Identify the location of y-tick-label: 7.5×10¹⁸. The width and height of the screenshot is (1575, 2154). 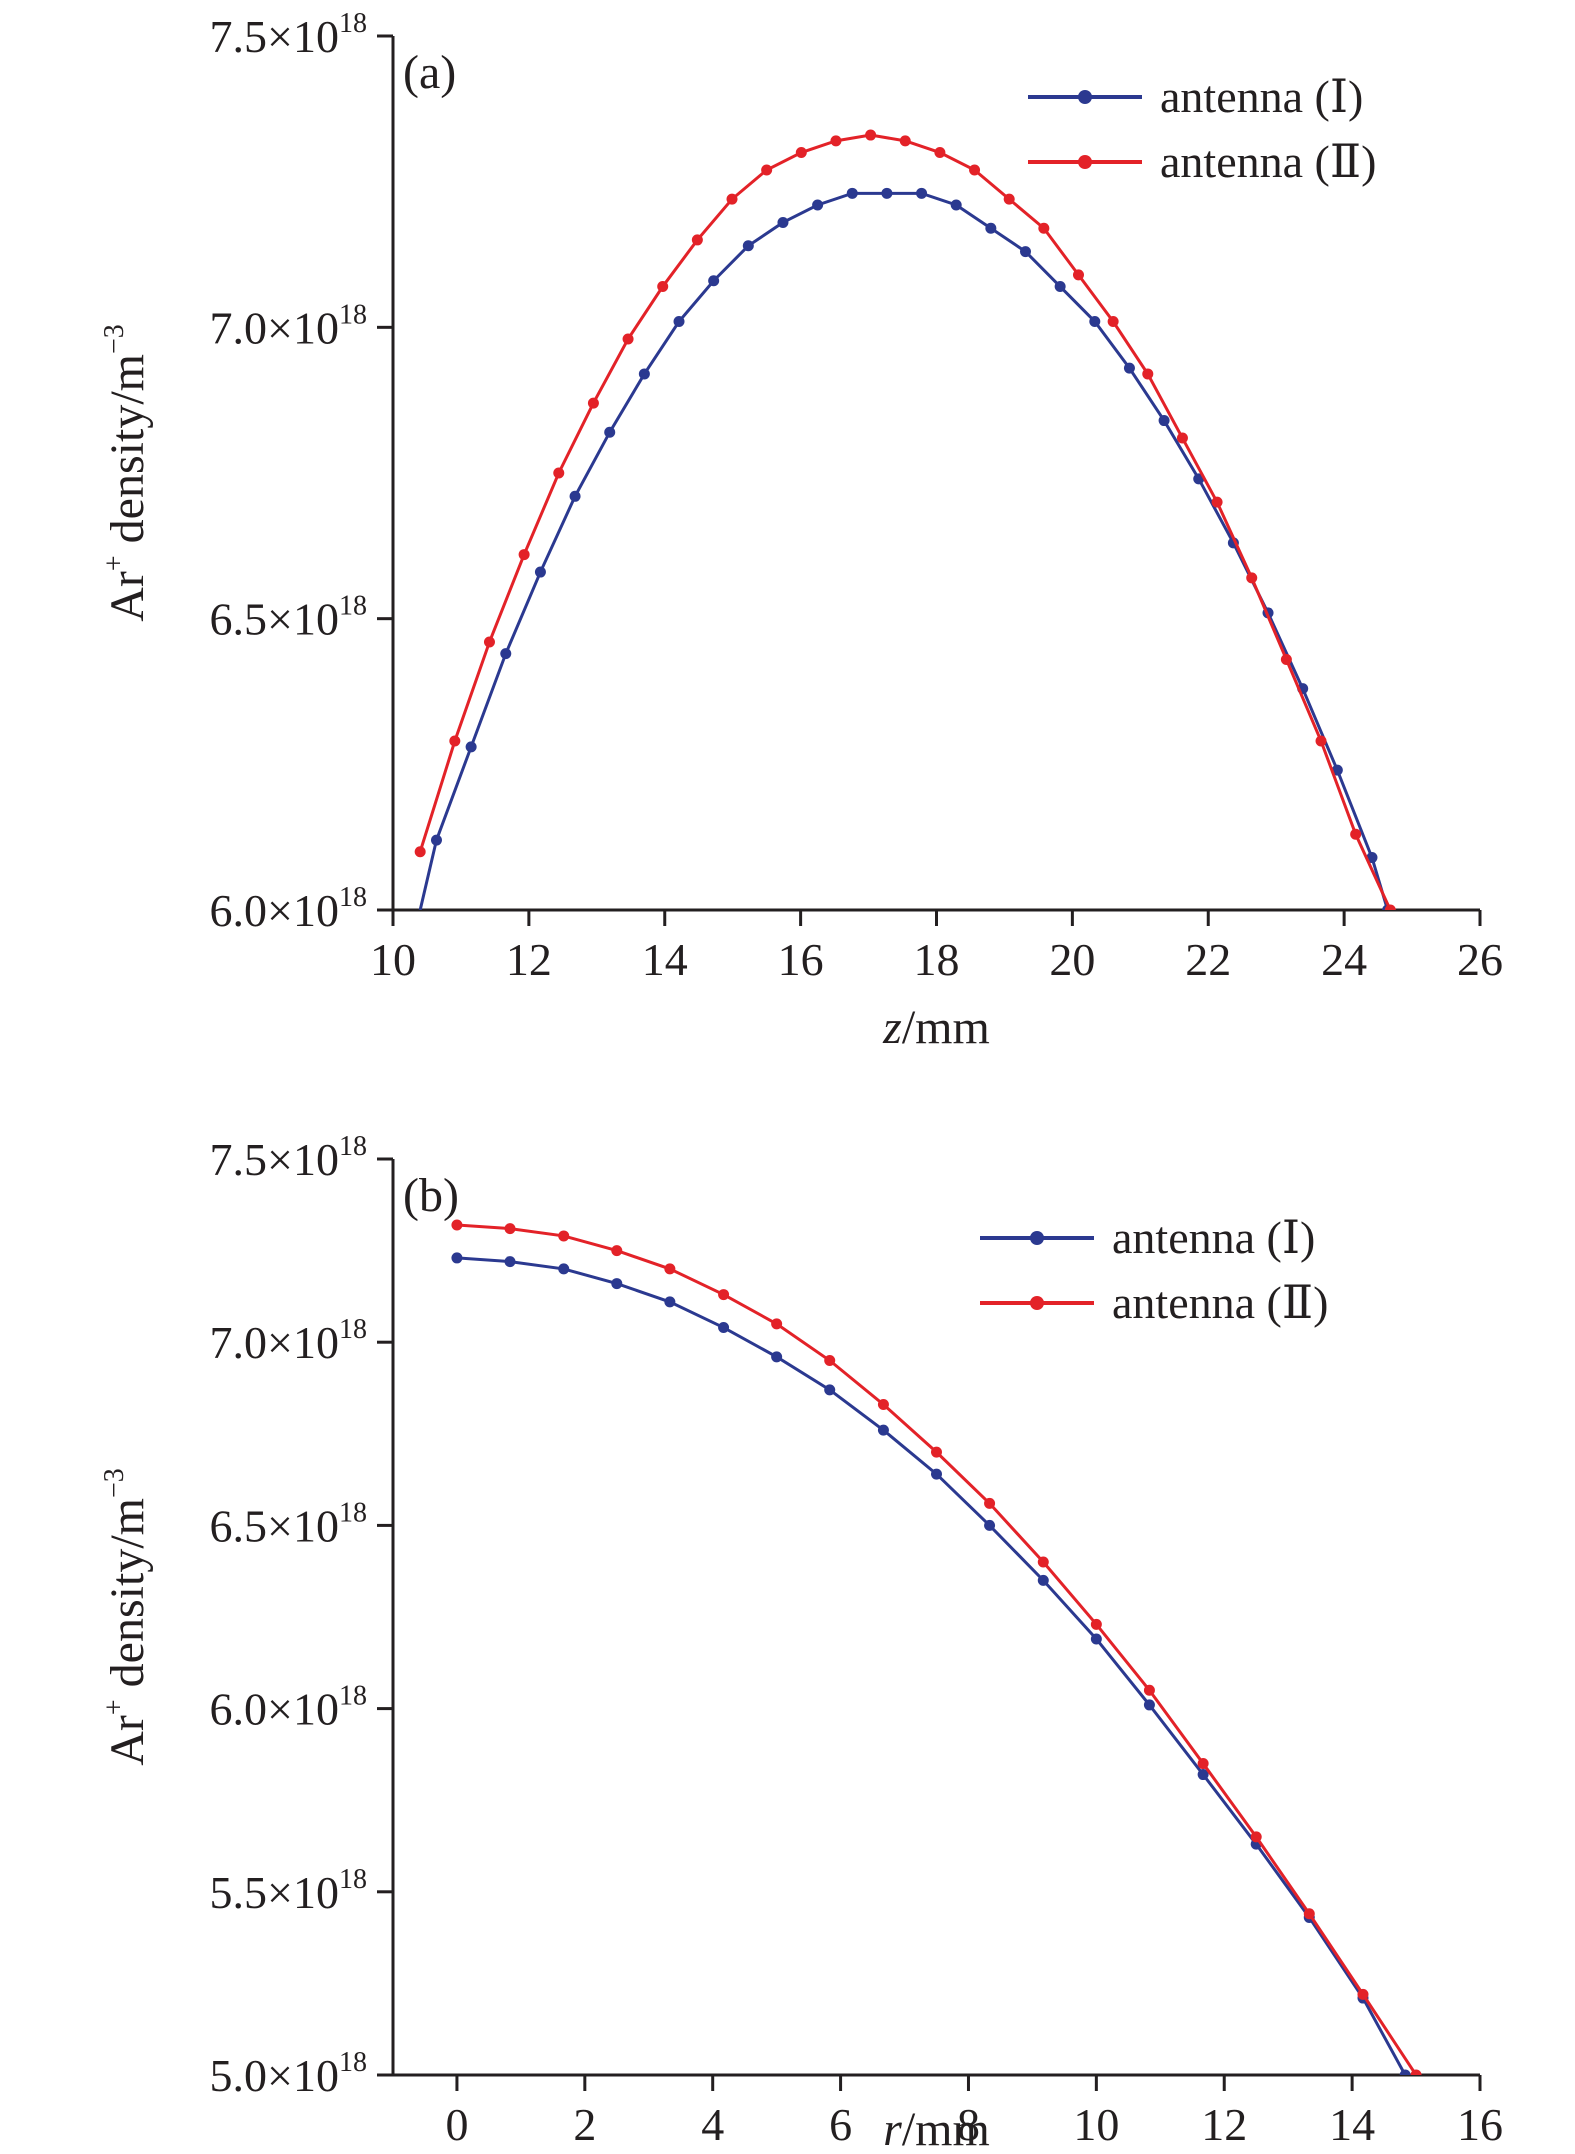
(288, 35).